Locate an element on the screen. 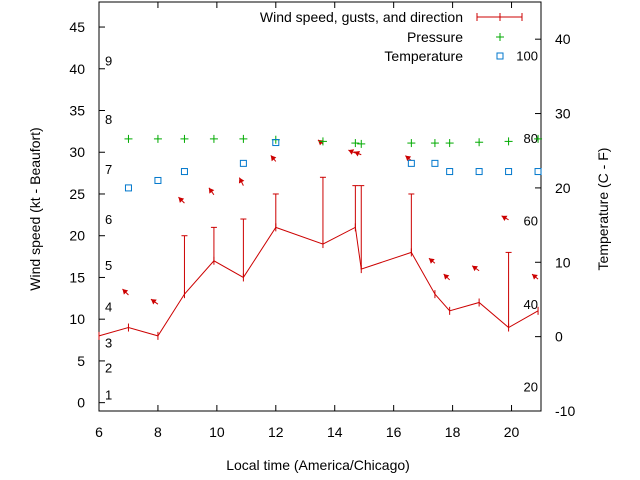 This screenshot has height=480, width=640. y2-tick-label: 40 is located at coordinates (563, 39).